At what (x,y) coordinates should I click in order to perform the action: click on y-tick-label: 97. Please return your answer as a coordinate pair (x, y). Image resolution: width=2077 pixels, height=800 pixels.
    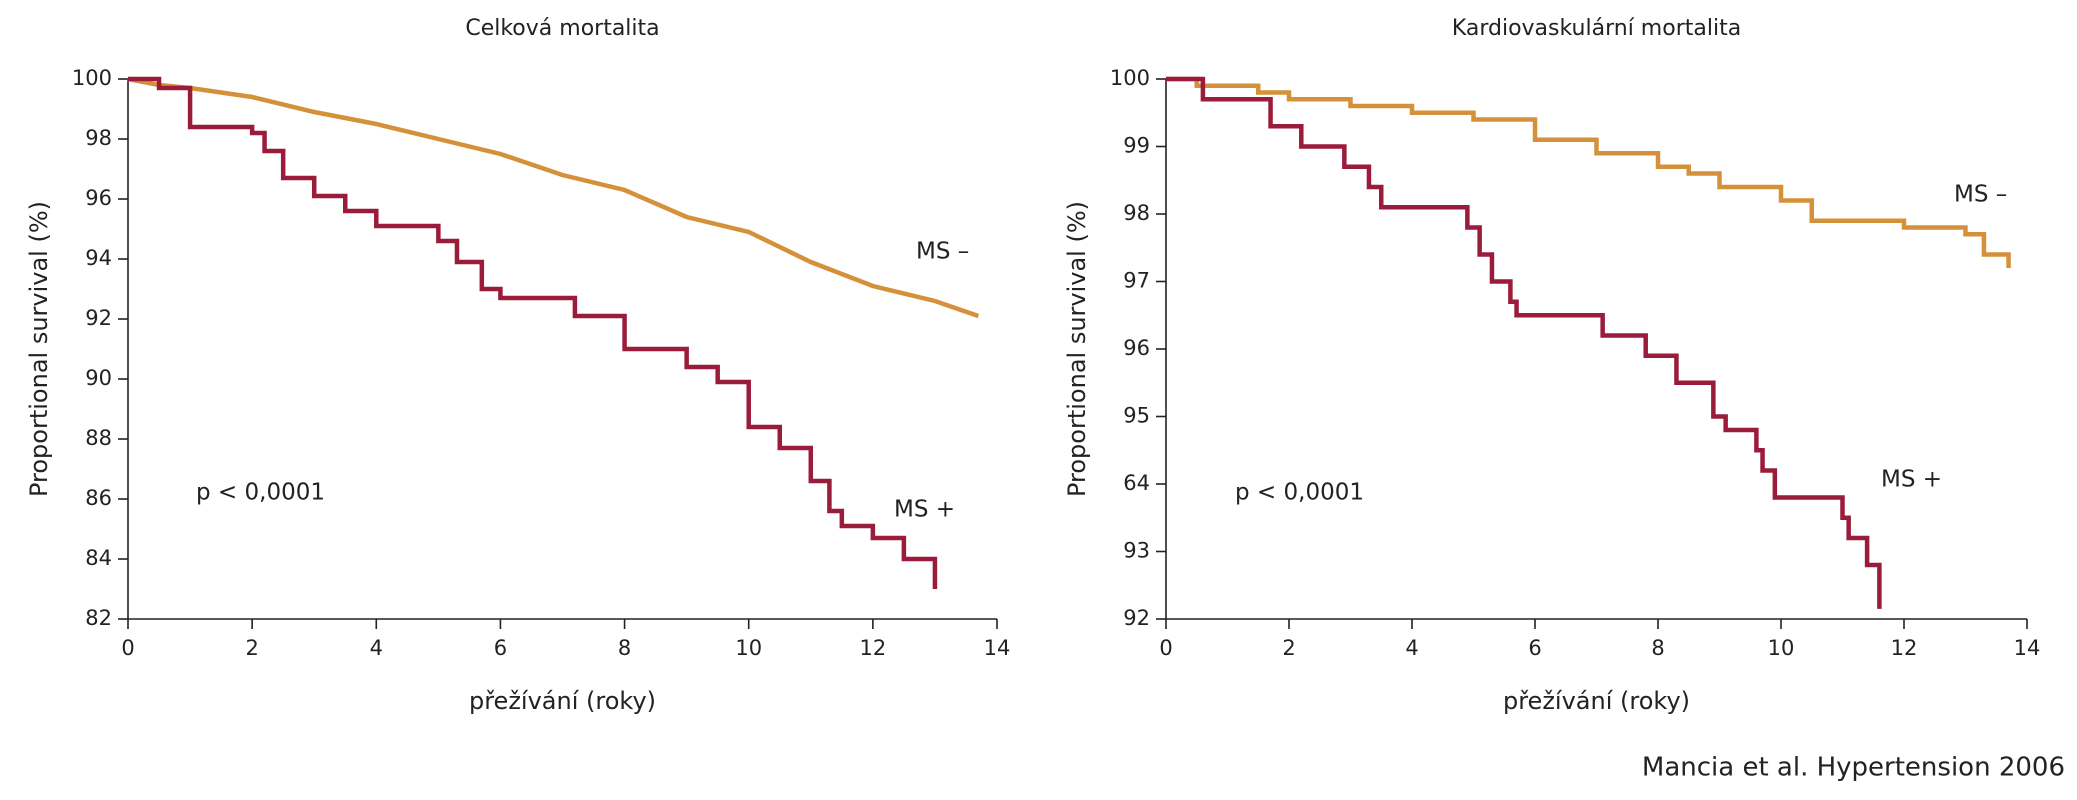
    Looking at the image, I should click on (1136, 281).